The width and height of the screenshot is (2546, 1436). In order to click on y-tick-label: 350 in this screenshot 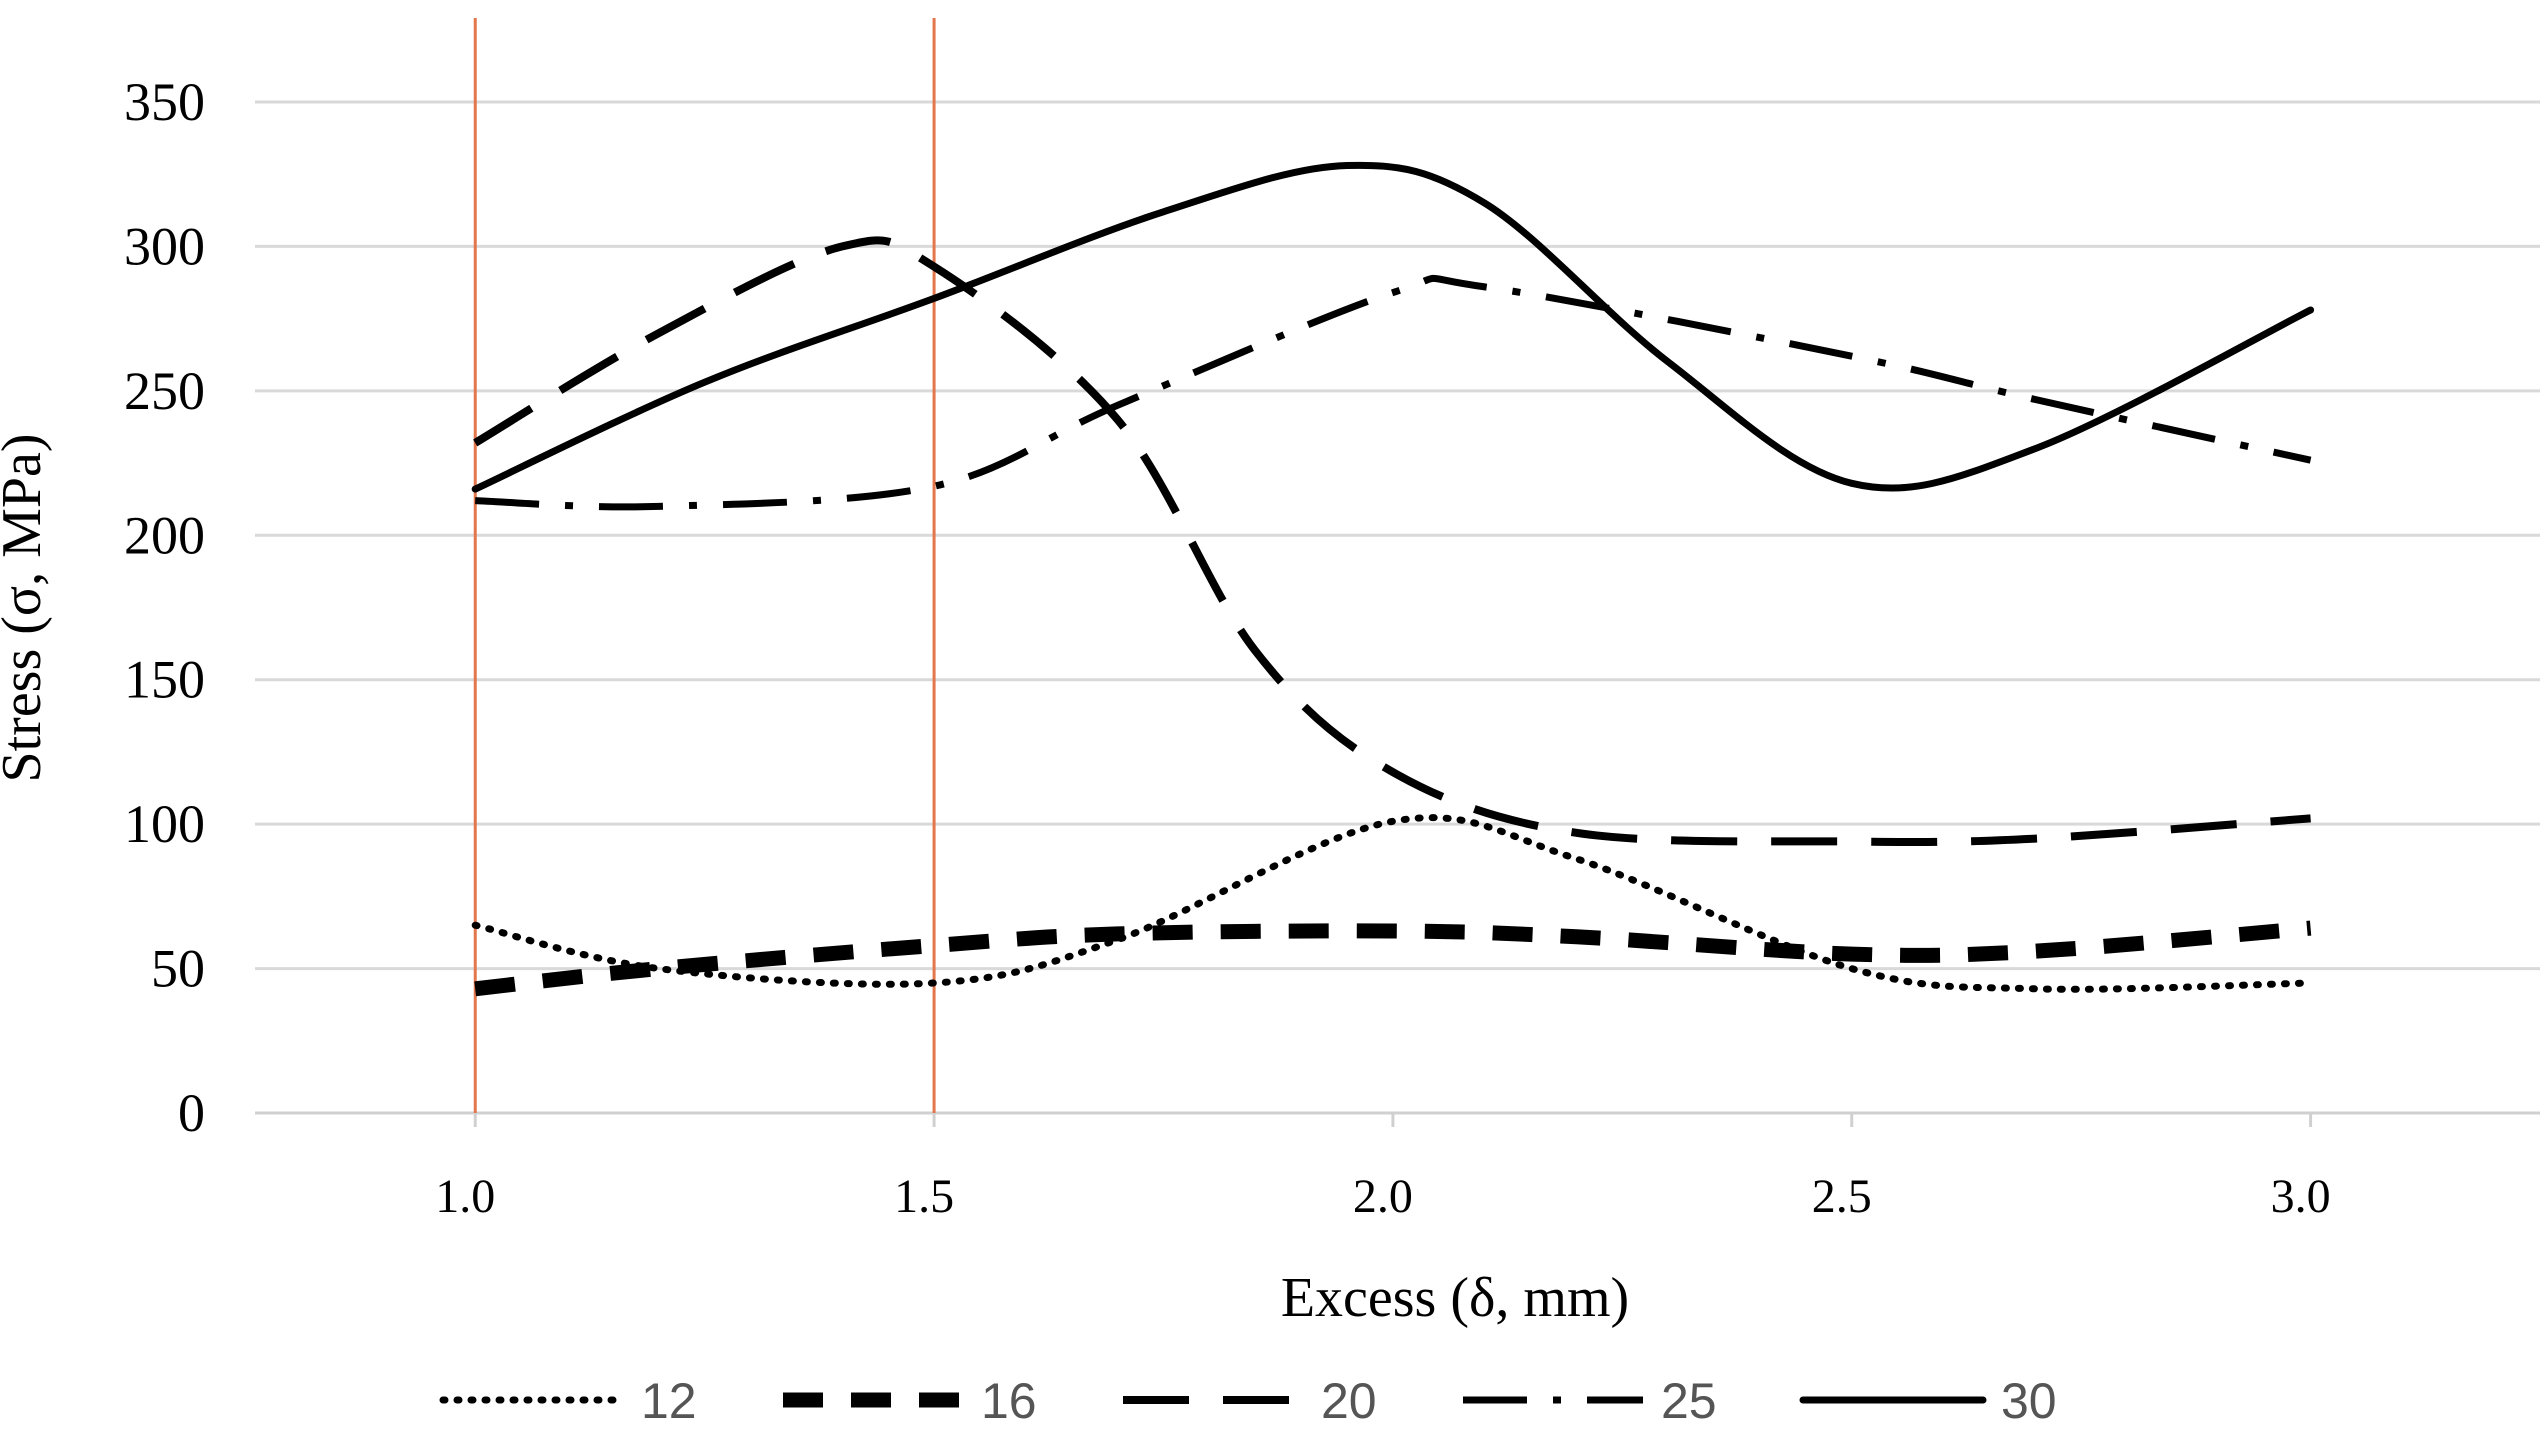, I will do `click(164, 102)`.